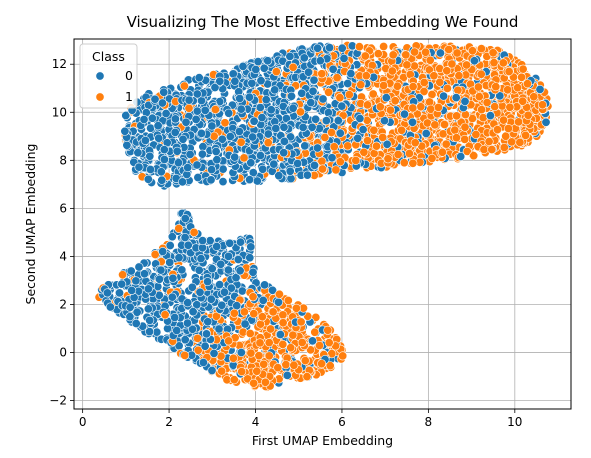 The height and width of the screenshot is (458, 591). Describe the element at coordinates (256, 422) in the screenshot. I see `x-tick-label: 4` at that location.